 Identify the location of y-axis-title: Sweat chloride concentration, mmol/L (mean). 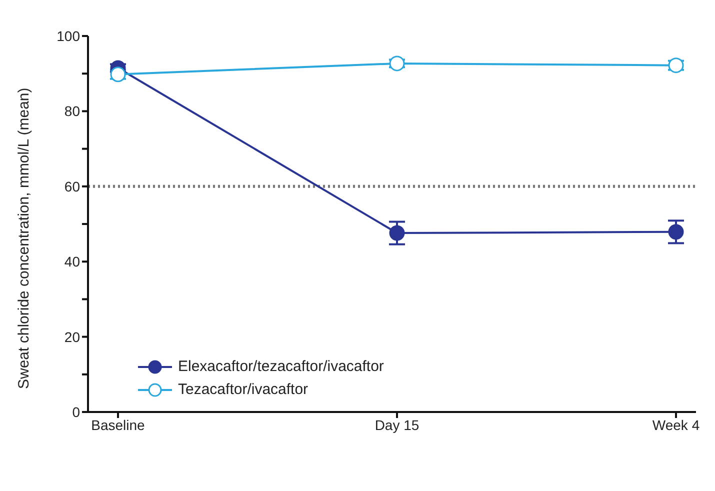
(23, 238).